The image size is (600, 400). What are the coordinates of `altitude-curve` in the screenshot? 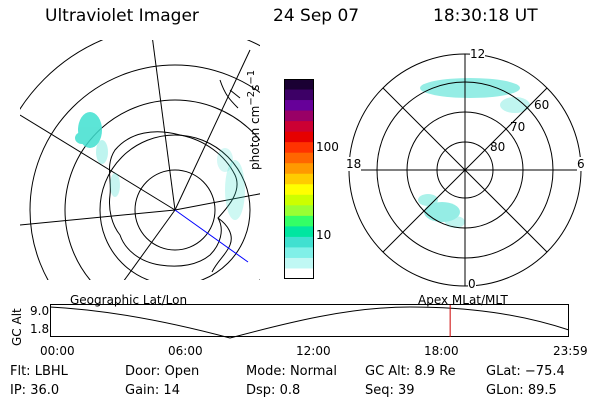 It's located at (310, 322).